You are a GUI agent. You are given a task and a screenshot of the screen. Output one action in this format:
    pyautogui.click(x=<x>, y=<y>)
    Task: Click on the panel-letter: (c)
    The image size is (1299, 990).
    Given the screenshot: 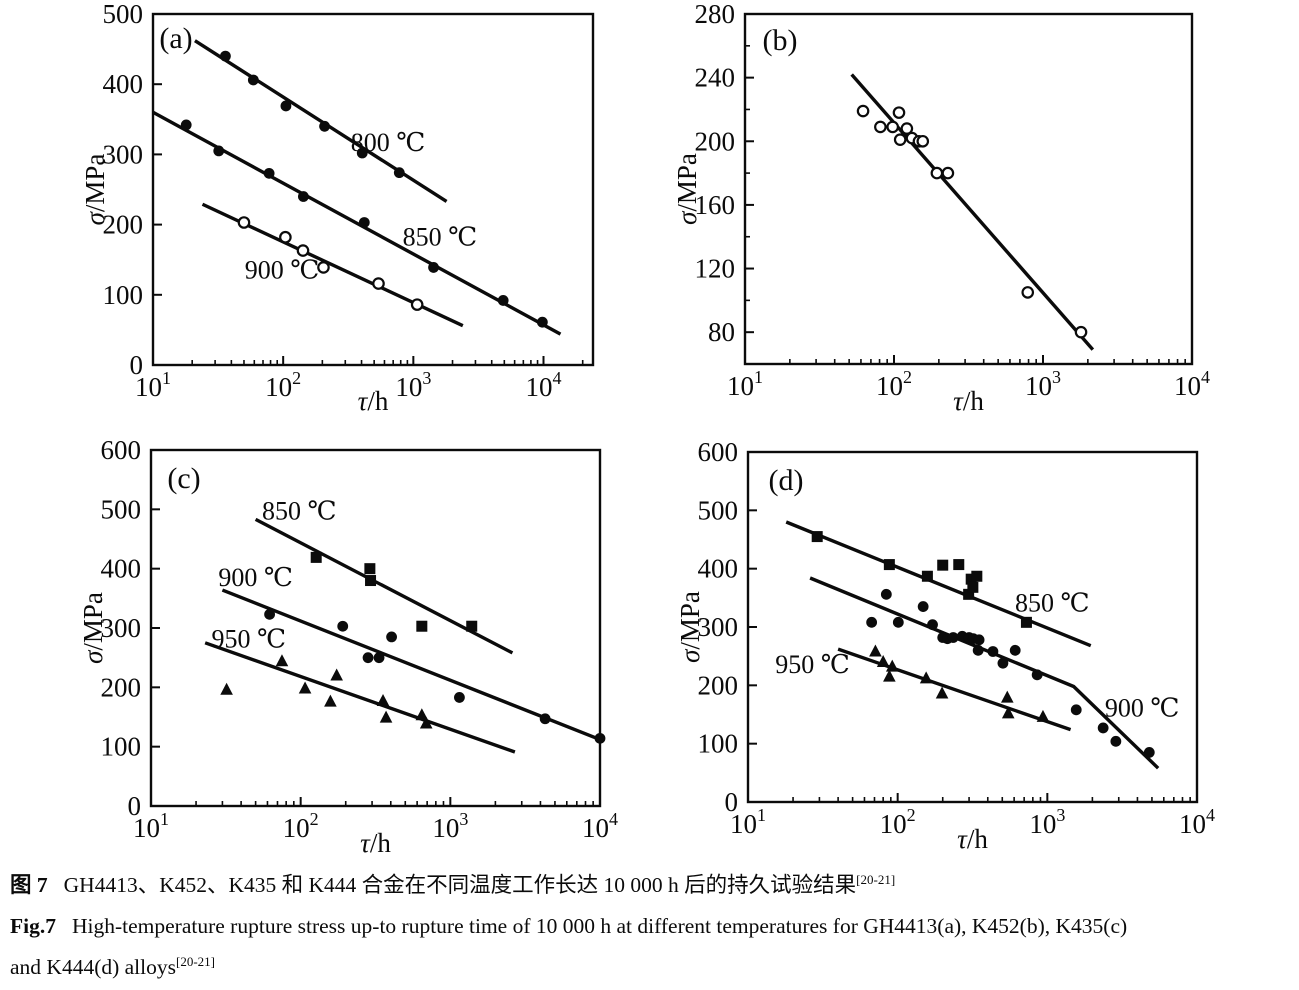 What is the action you would take?
    pyautogui.click(x=183, y=478)
    